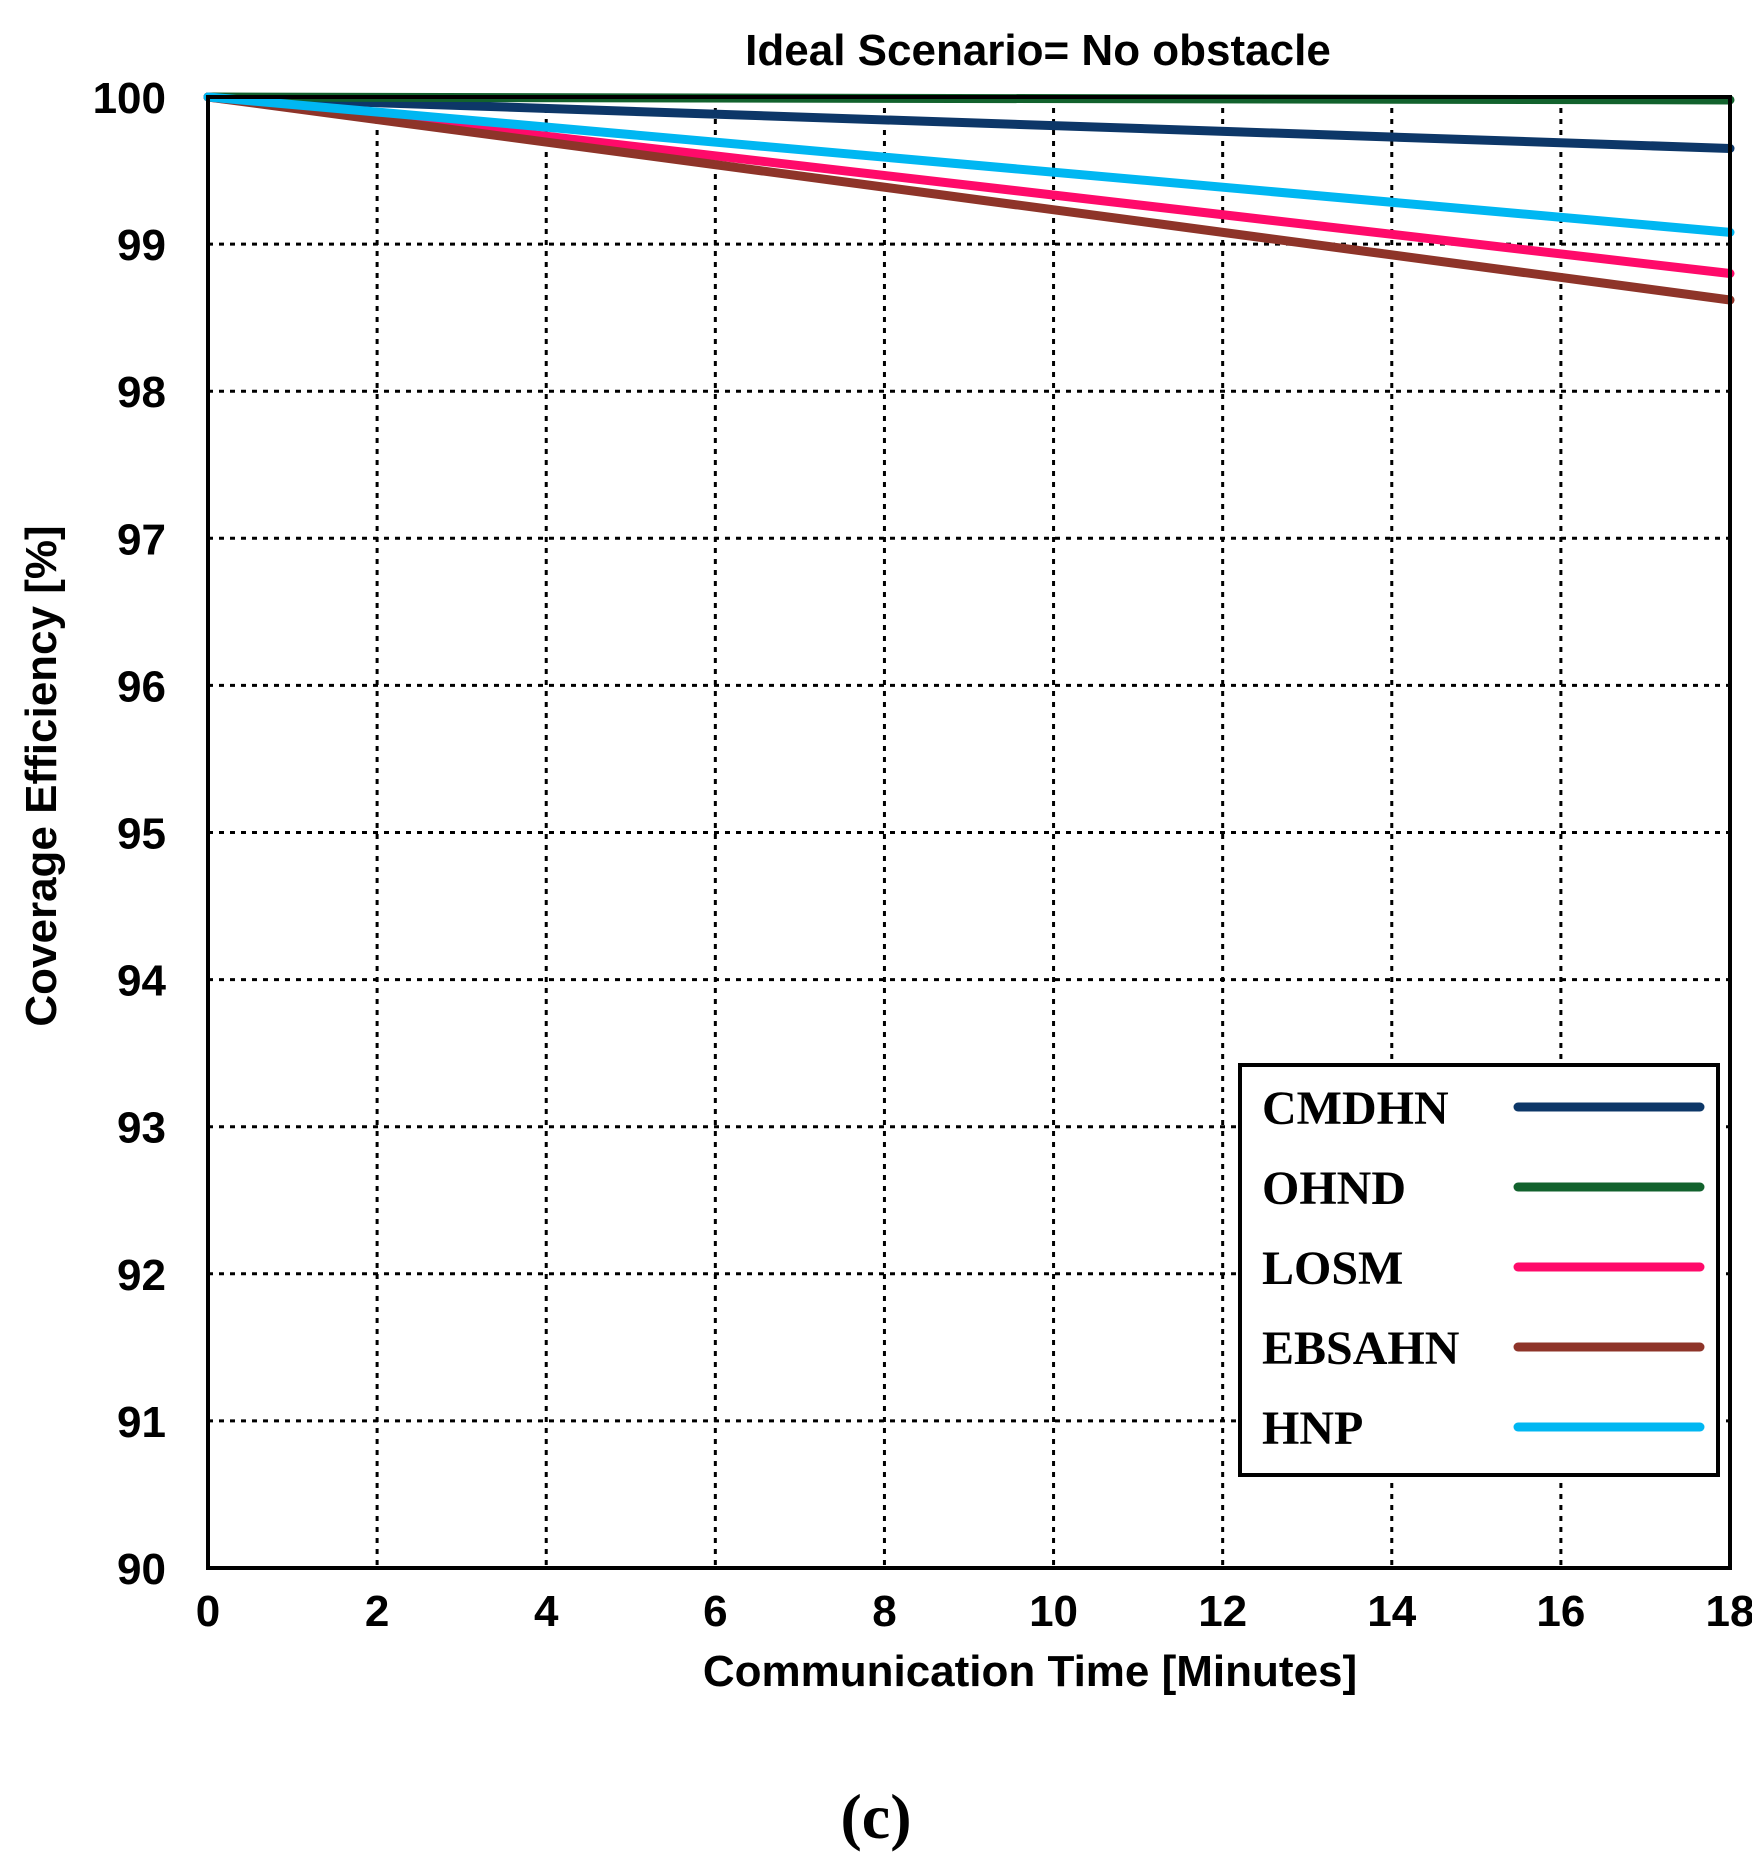 The image size is (1752, 1874). Describe the element at coordinates (1483, 1268) in the screenshot. I see `legend-items: CMDHN OHND LOSM EBSAHN HNP` at that location.